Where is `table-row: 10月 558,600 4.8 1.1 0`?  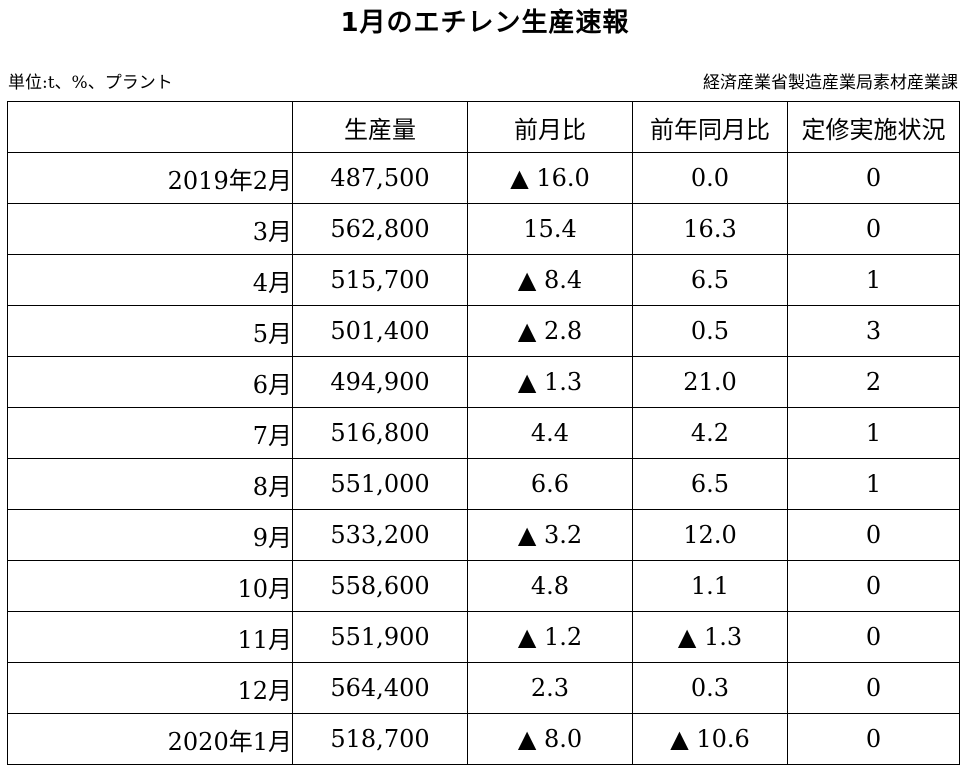 table-row: 10月 558,600 4.8 1.1 0 is located at coordinates (483, 586).